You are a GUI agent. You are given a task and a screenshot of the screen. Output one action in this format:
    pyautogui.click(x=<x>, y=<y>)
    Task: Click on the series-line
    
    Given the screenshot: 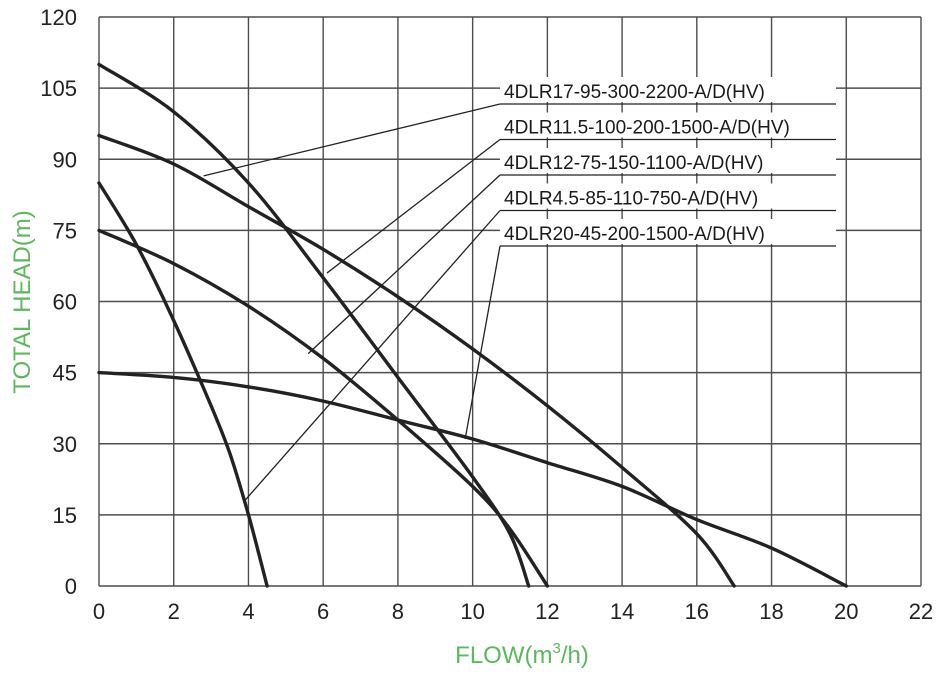 What is the action you would take?
    pyautogui.click(x=183, y=384)
    